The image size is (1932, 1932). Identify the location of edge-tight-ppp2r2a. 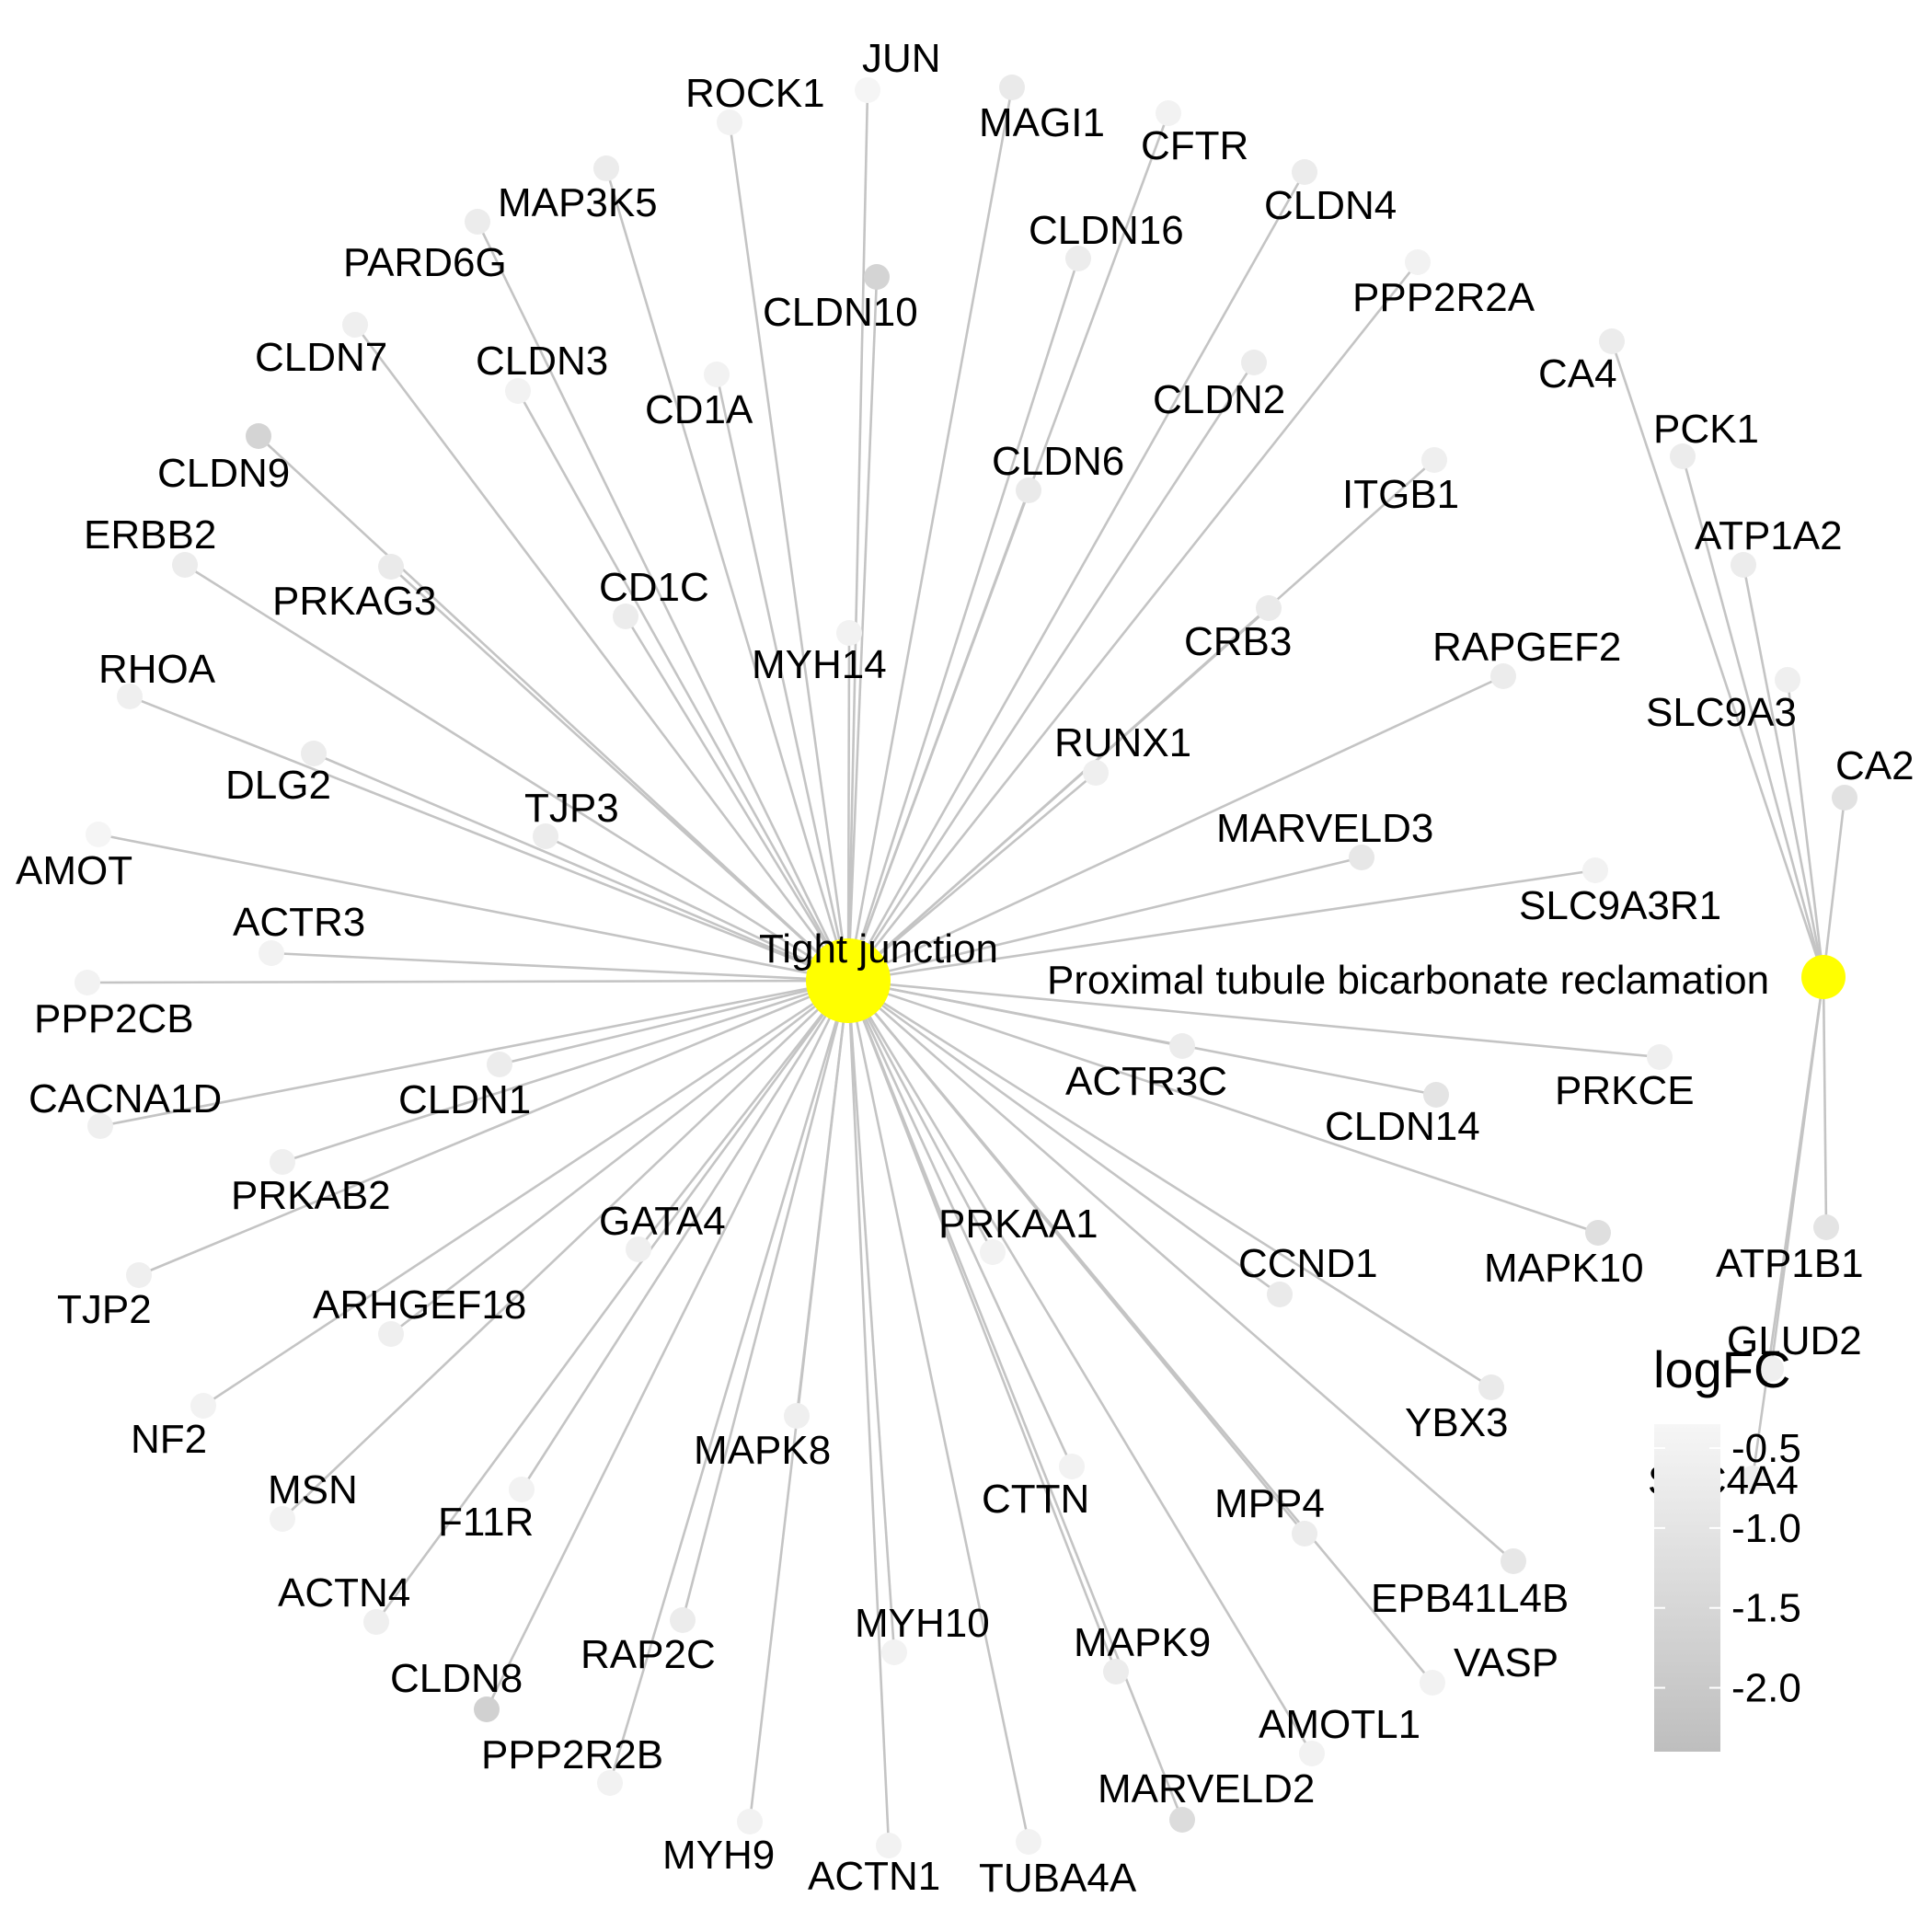
(1133, 621).